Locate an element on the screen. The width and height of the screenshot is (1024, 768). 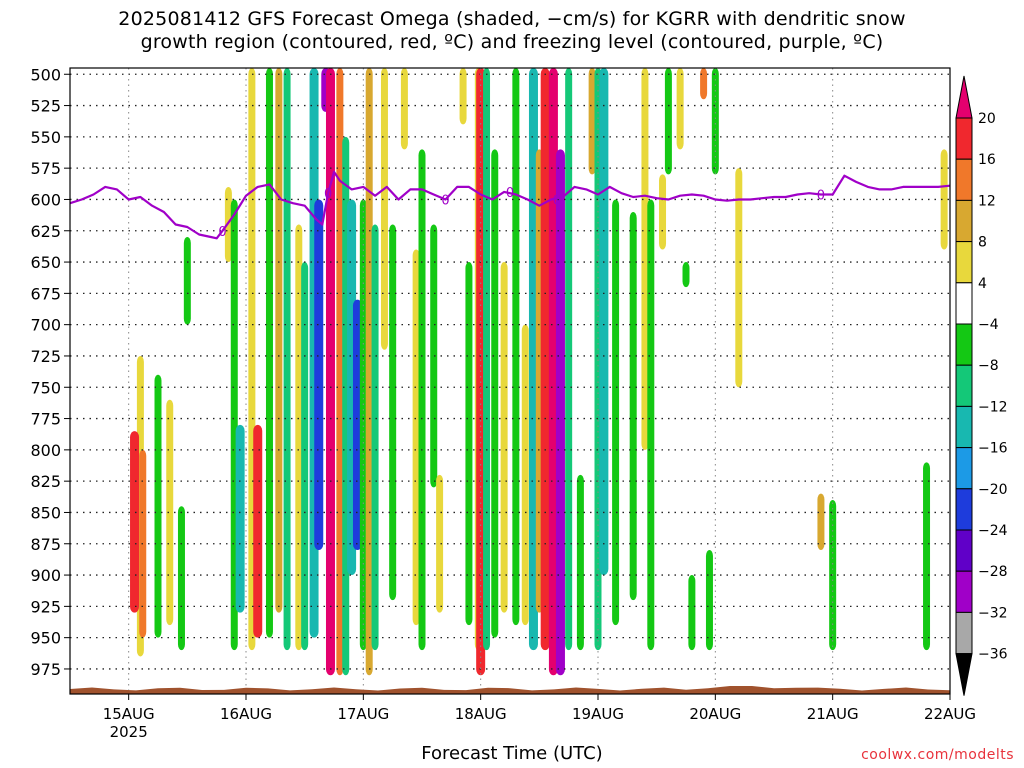
colorbar-label: −12 is located at coordinates (993, 407).